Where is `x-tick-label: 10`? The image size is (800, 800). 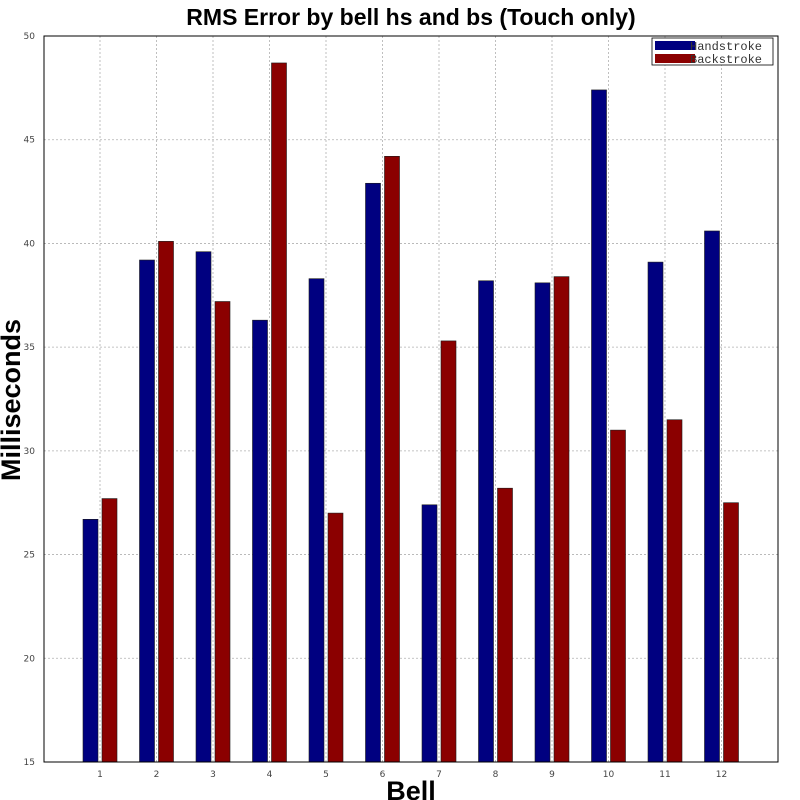
x-tick-label: 10 is located at coordinates (609, 775).